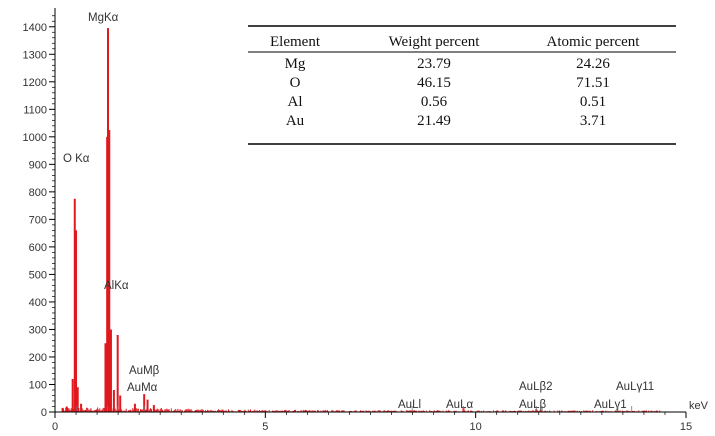 This screenshot has height=436, width=715. Describe the element at coordinates (35, 110) in the screenshot. I see `y-tick-label: 1100` at that location.